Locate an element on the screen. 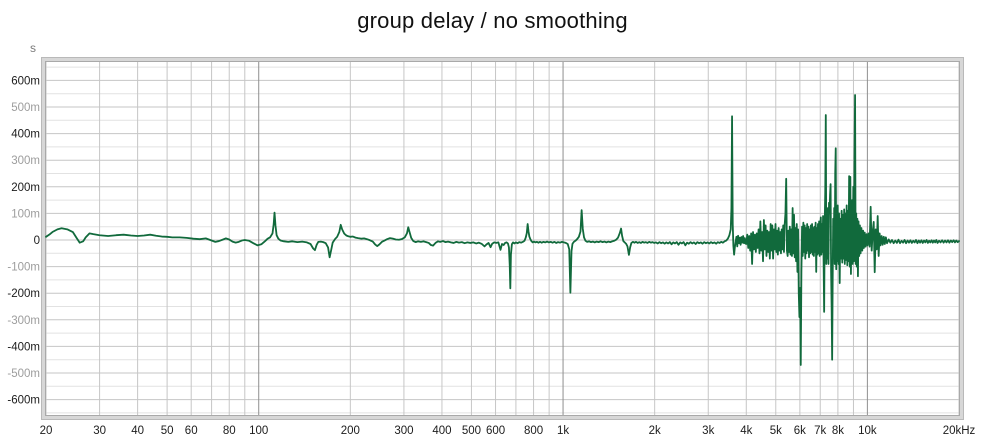 The image size is (985, 443). y-tick-label: 200m is located at coordinates (25, 188).